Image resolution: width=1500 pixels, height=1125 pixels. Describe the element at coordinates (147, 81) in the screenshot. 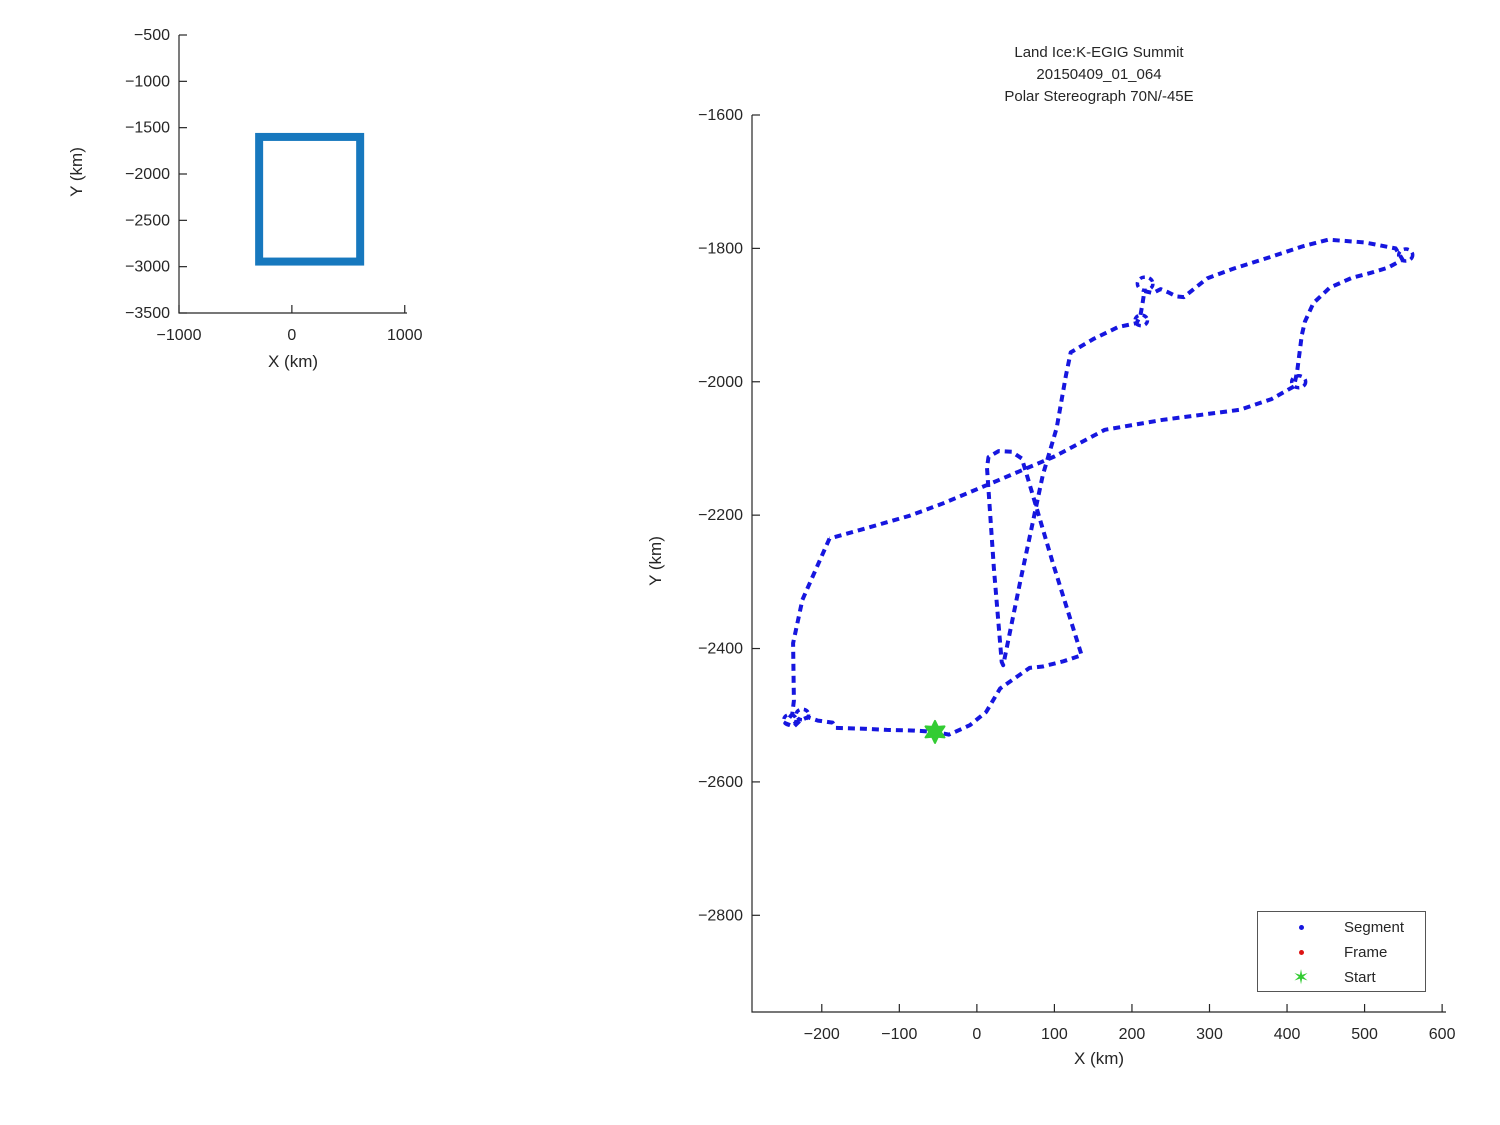

I see `y-tick-label: −1000` at that location.